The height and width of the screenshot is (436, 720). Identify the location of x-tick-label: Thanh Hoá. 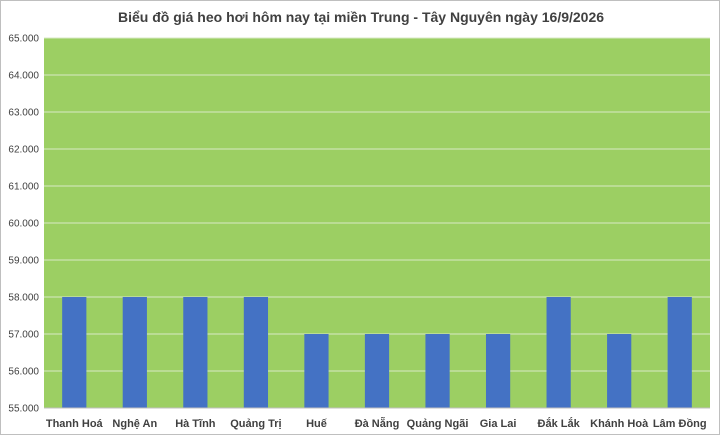
(75, 424).